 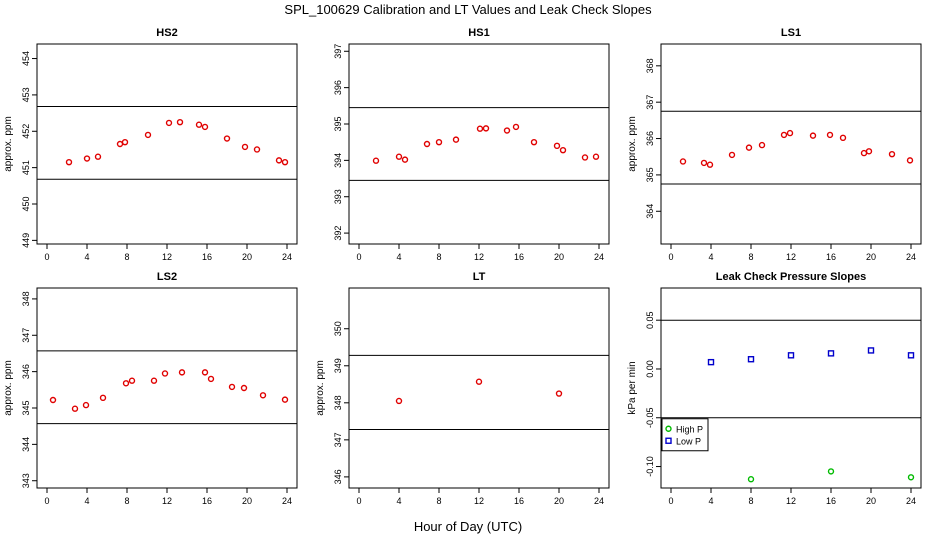 I want to click on y-tick-label: 364, so click(x=650, y=211).